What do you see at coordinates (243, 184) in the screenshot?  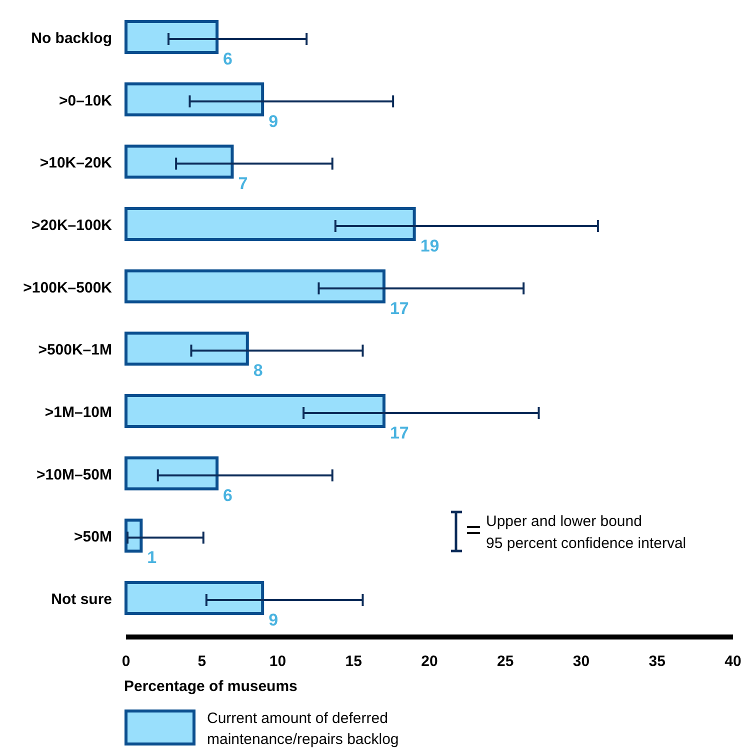 I see `data-label: 7` at bounding box center [243, 184].